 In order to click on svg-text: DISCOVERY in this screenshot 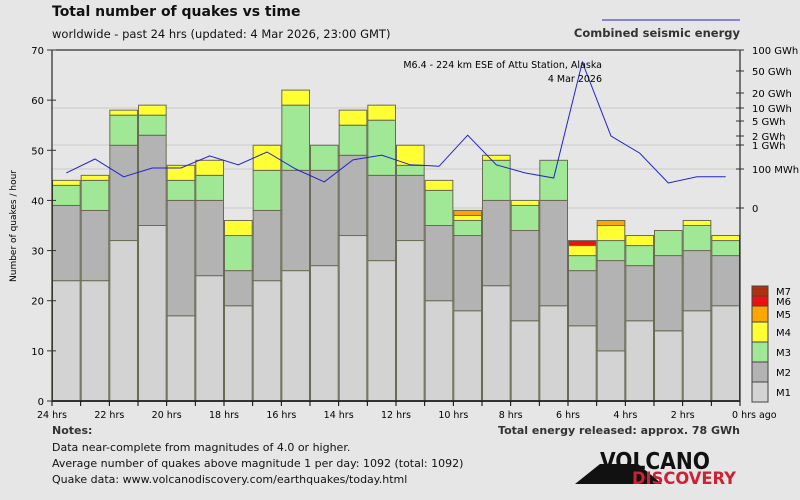, I will do `click(684, 479)`.